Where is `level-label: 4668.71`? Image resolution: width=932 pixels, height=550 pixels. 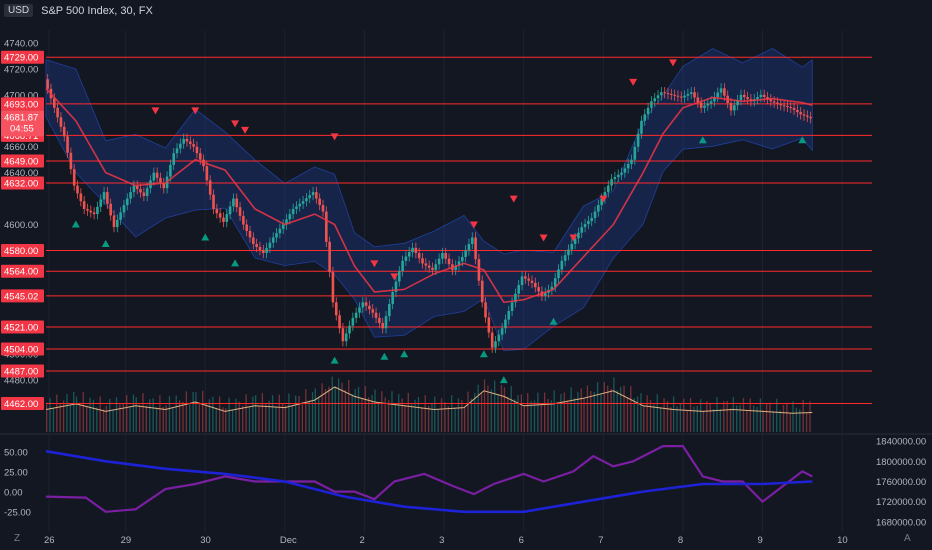 level-label: 4668.71 is located at coordinates (21, 136).